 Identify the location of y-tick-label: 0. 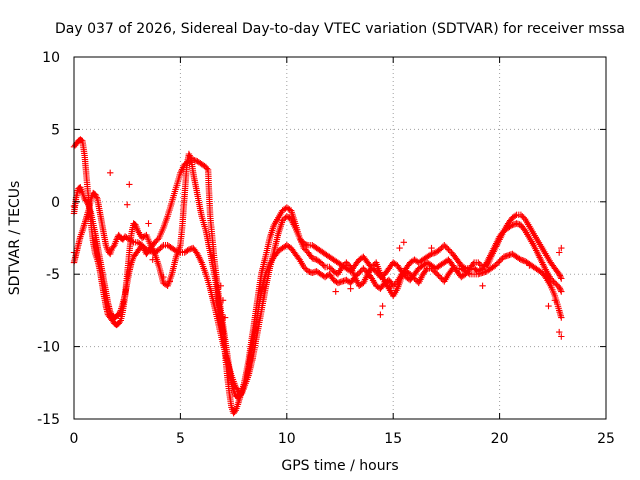
(55, 203).